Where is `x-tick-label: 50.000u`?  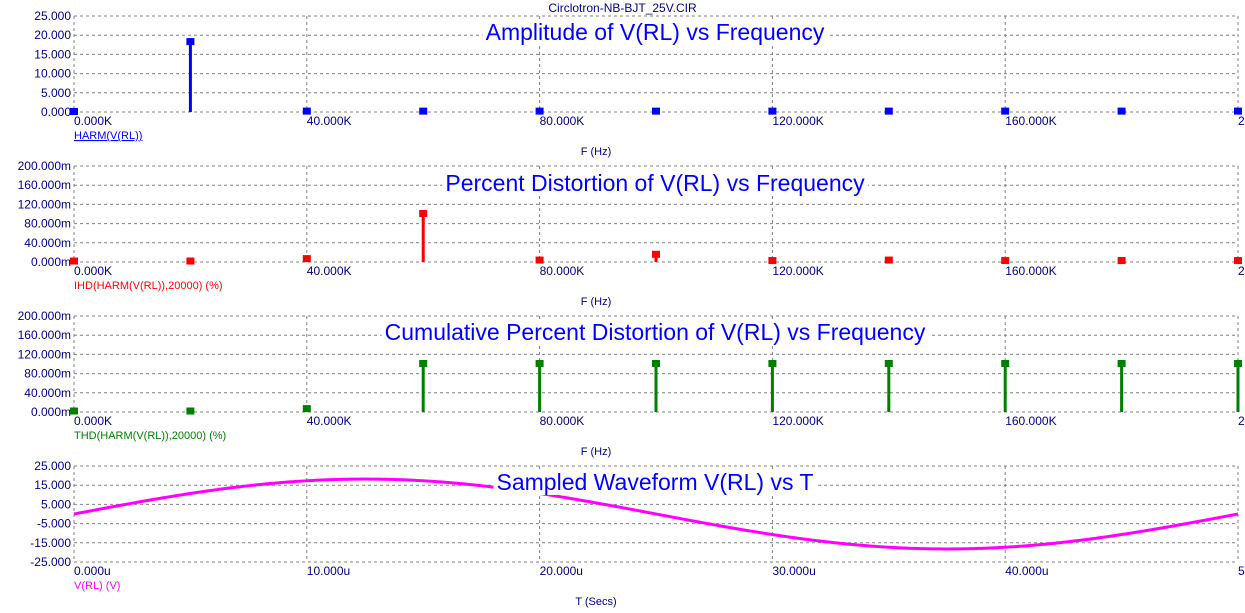 x-tick-label: 50.000u is located at coordinates (1241, 571).